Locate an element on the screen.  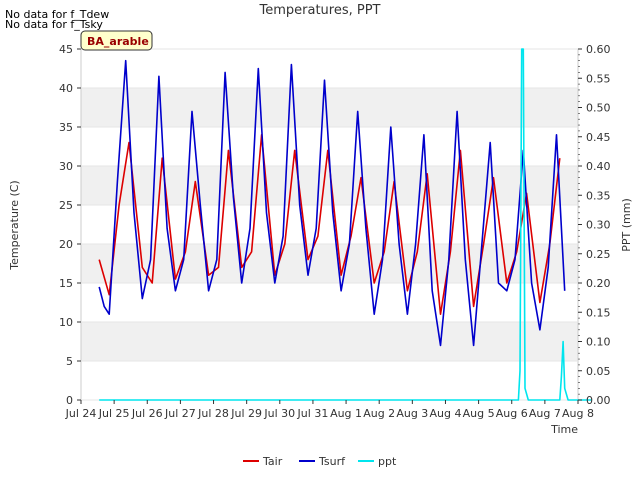
y2-tick-label-5: 0.25 is located at coordinates (598, 254).